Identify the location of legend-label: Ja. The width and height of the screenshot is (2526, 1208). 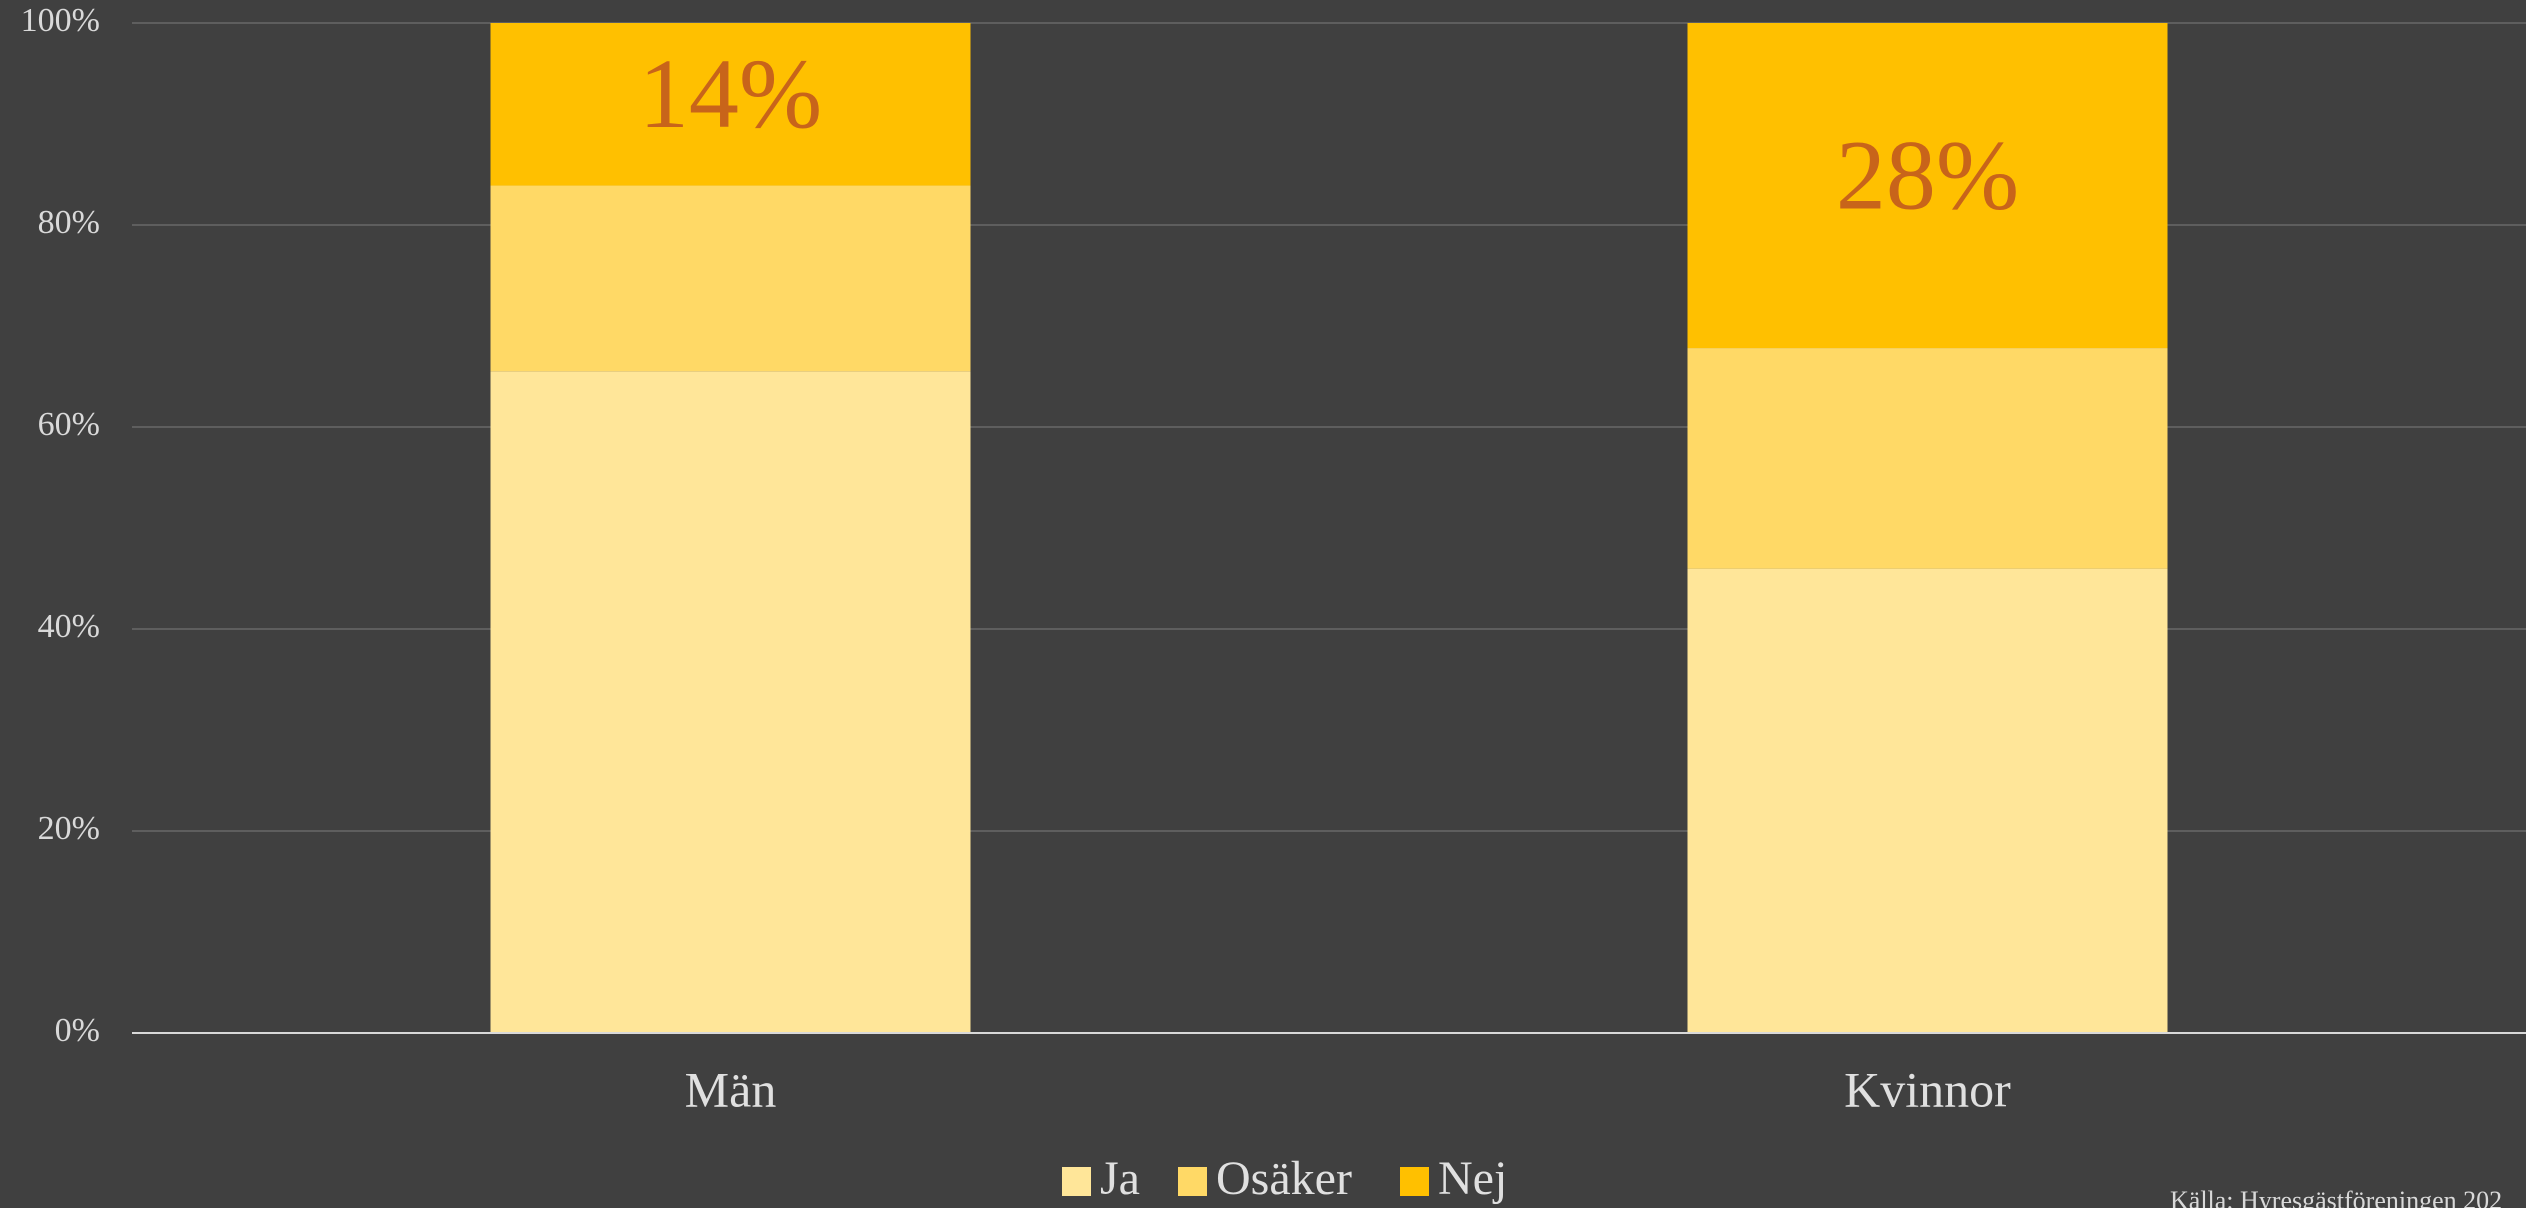
(1120, 1178).